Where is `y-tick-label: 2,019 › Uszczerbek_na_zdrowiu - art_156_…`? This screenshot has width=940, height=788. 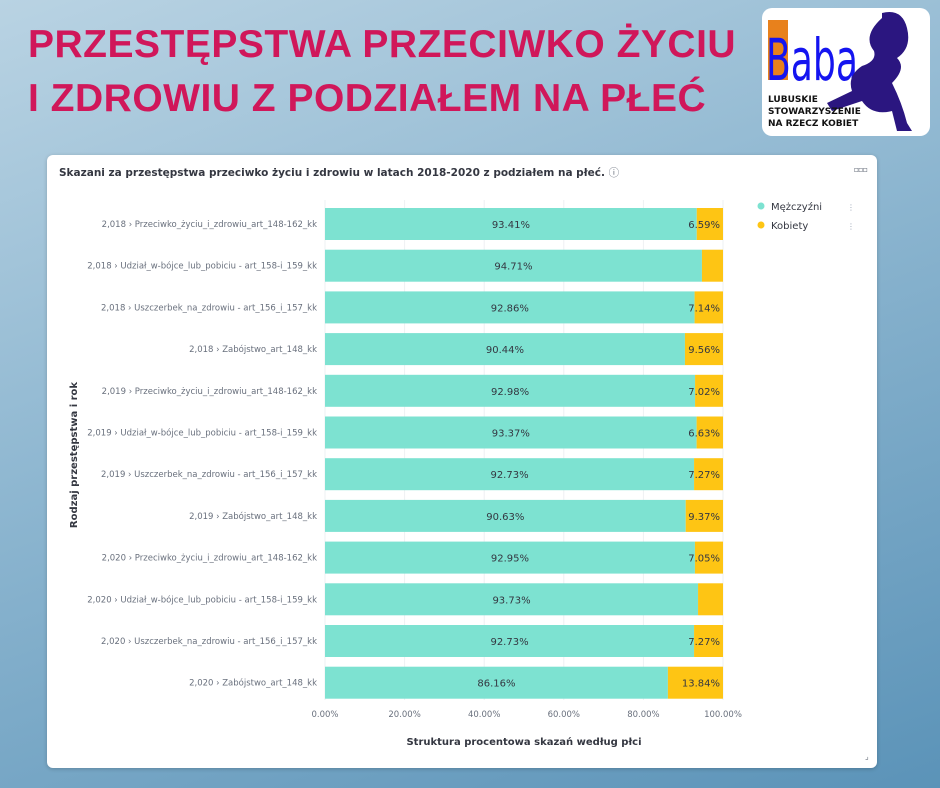 y-tick-label: 2,019 › Uszczerbek_na_zdrowiu - art_156_… is located at coordinates (209, 475).